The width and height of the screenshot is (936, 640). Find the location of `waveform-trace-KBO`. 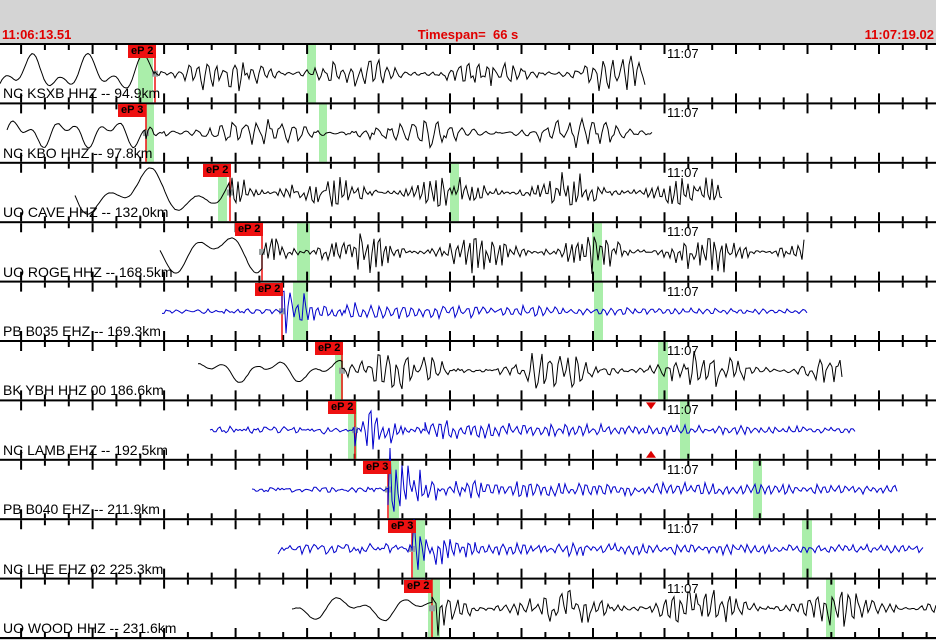

waveform-trace-KBO is located at coordinates (329, 133).